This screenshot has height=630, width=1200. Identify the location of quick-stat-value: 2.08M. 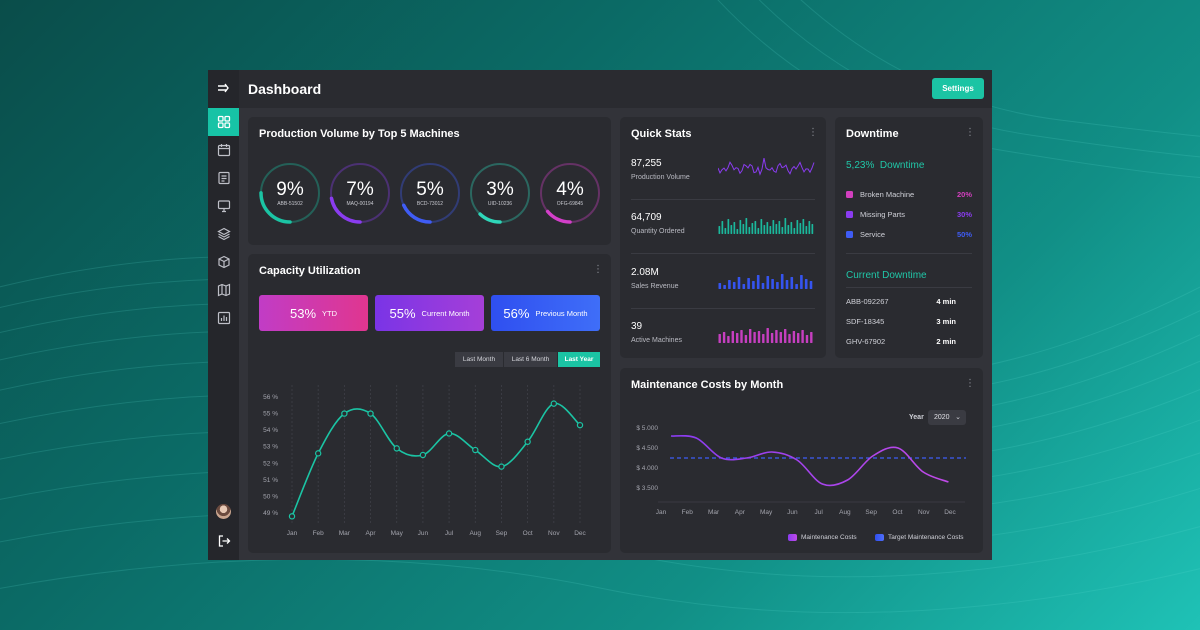
(645, 272).